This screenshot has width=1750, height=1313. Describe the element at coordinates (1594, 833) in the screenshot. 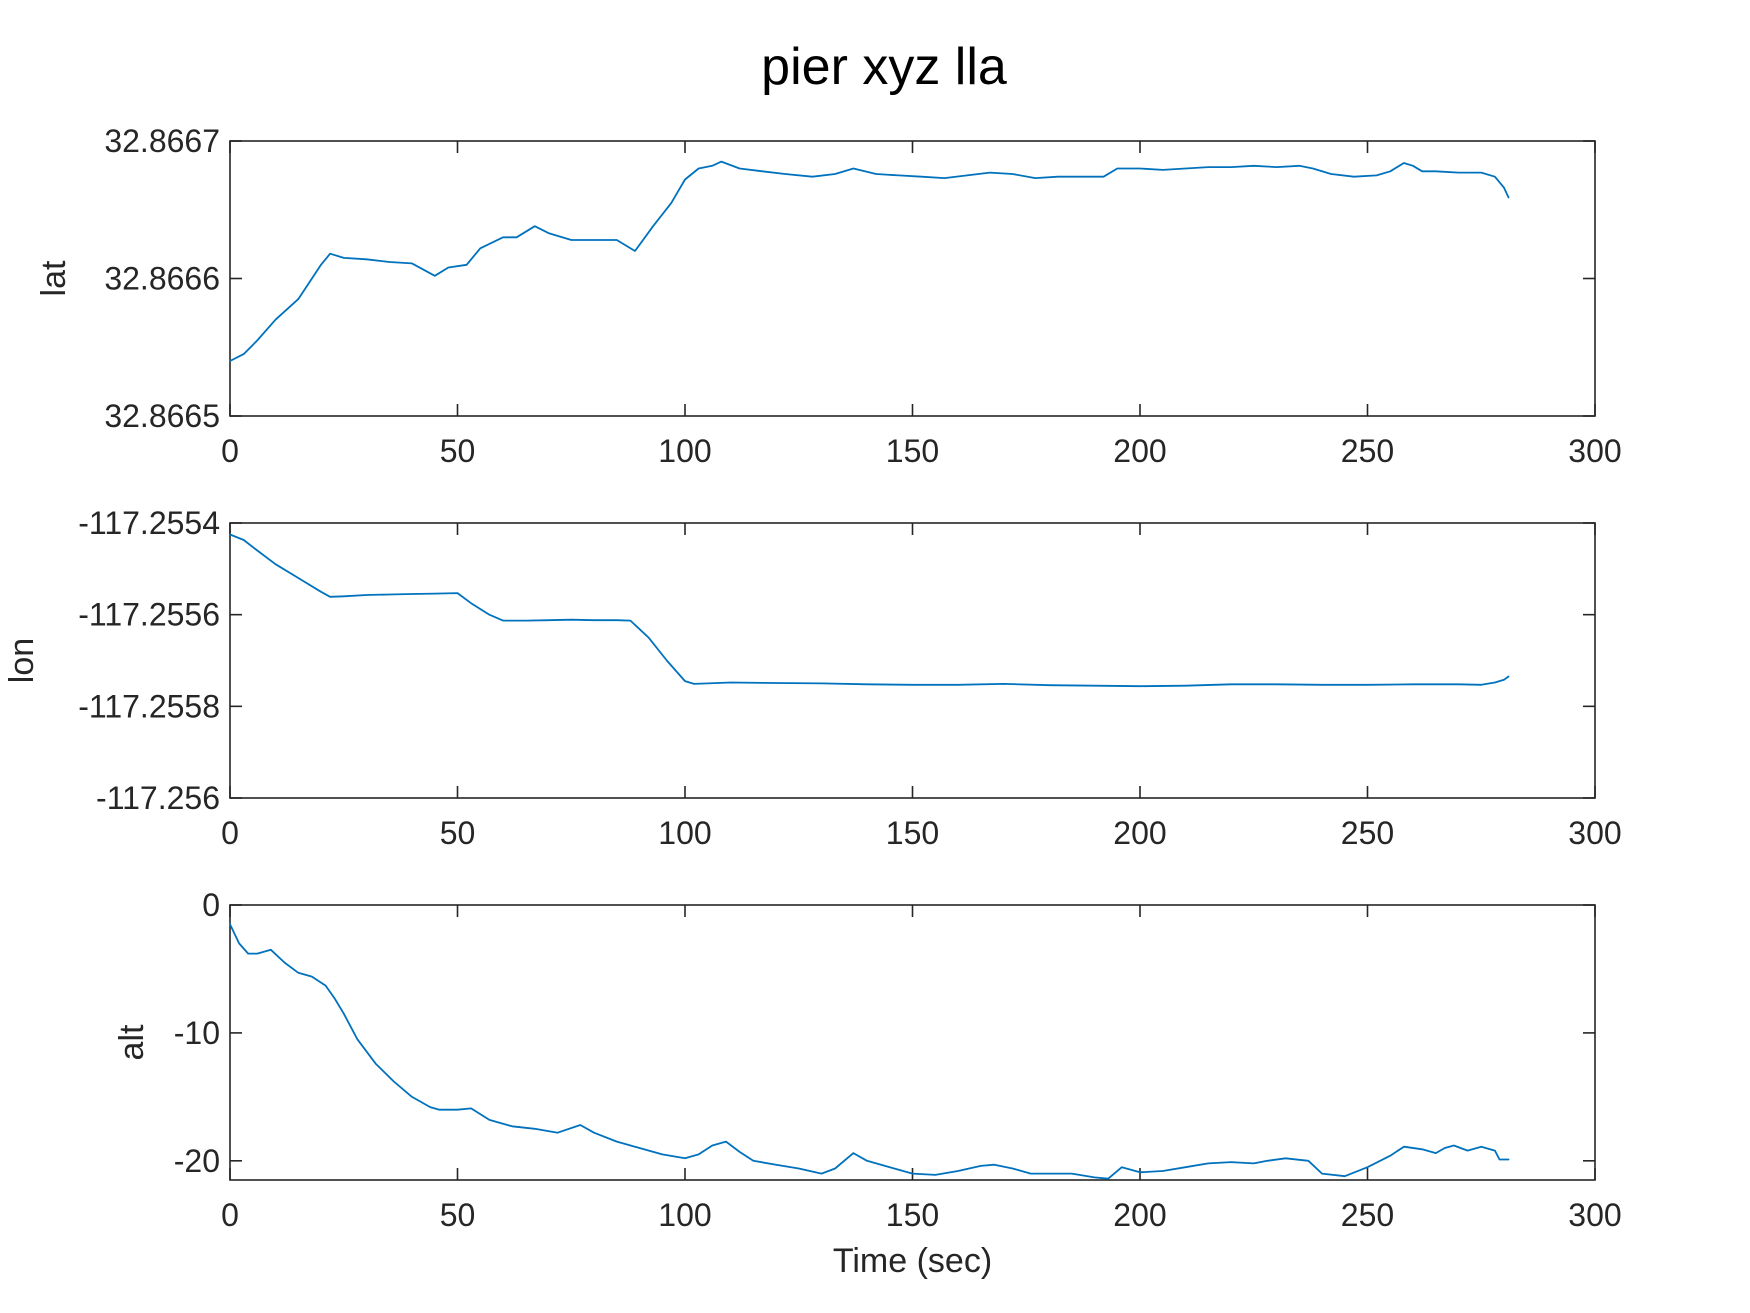

I see `lon-xtick-label: 300` at that location.